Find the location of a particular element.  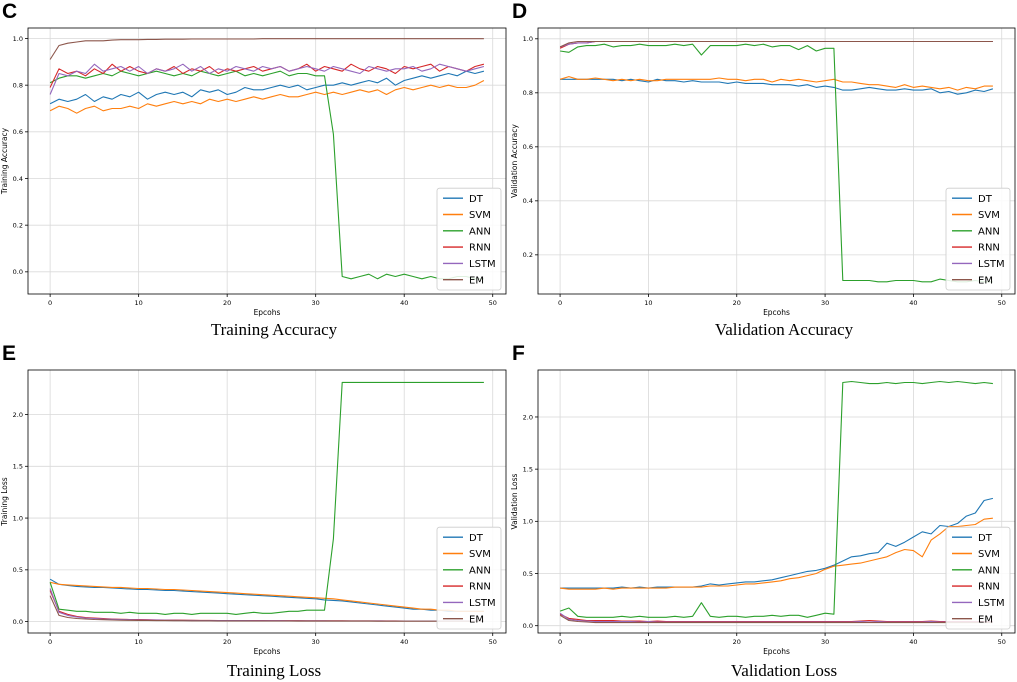

panel-f-ylabel: Validation Loss is located at coordinates (514, 501).